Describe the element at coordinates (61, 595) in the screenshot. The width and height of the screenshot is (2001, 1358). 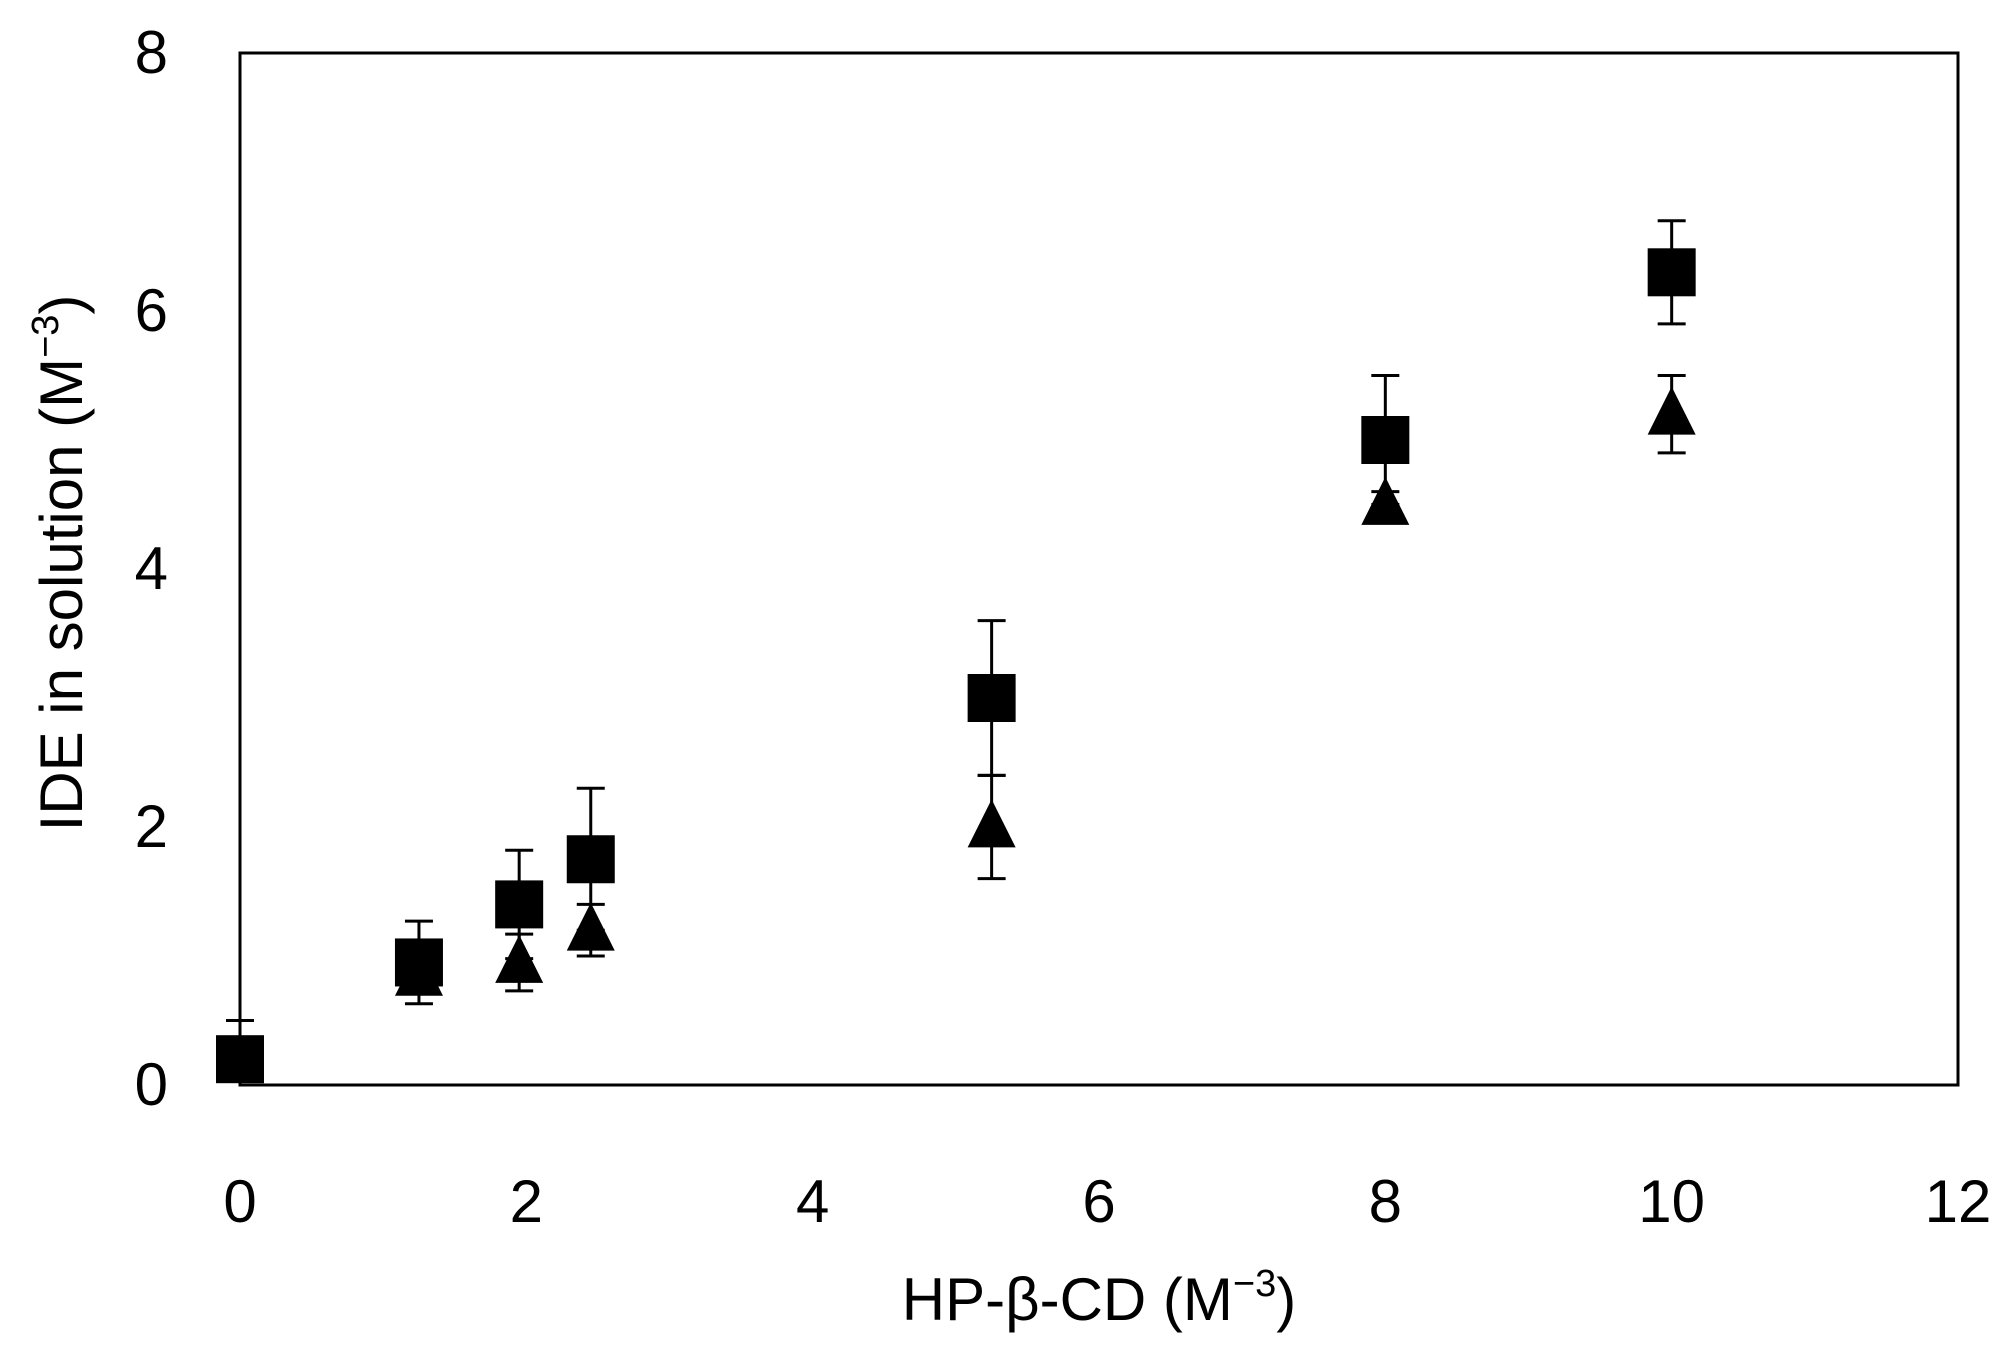
I see `y-axis-label-text: IDE in solution (M` at that location.